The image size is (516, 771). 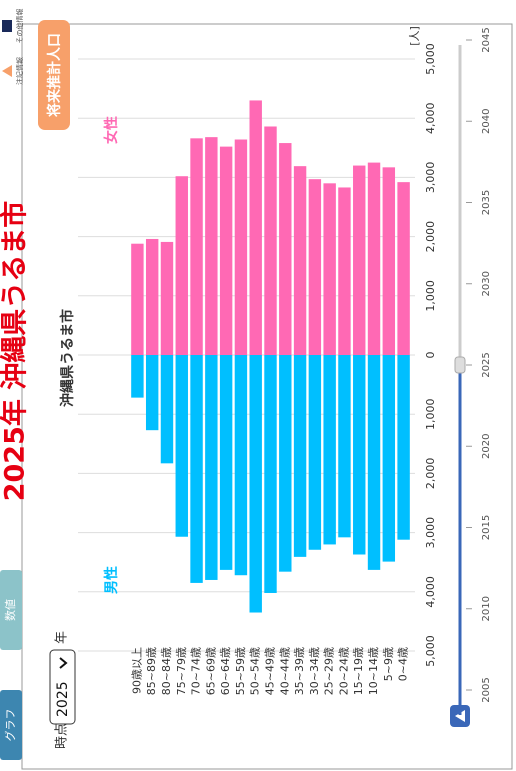 I want to click on y-tick-label: 30~34歳, so click(x=314, y=671).